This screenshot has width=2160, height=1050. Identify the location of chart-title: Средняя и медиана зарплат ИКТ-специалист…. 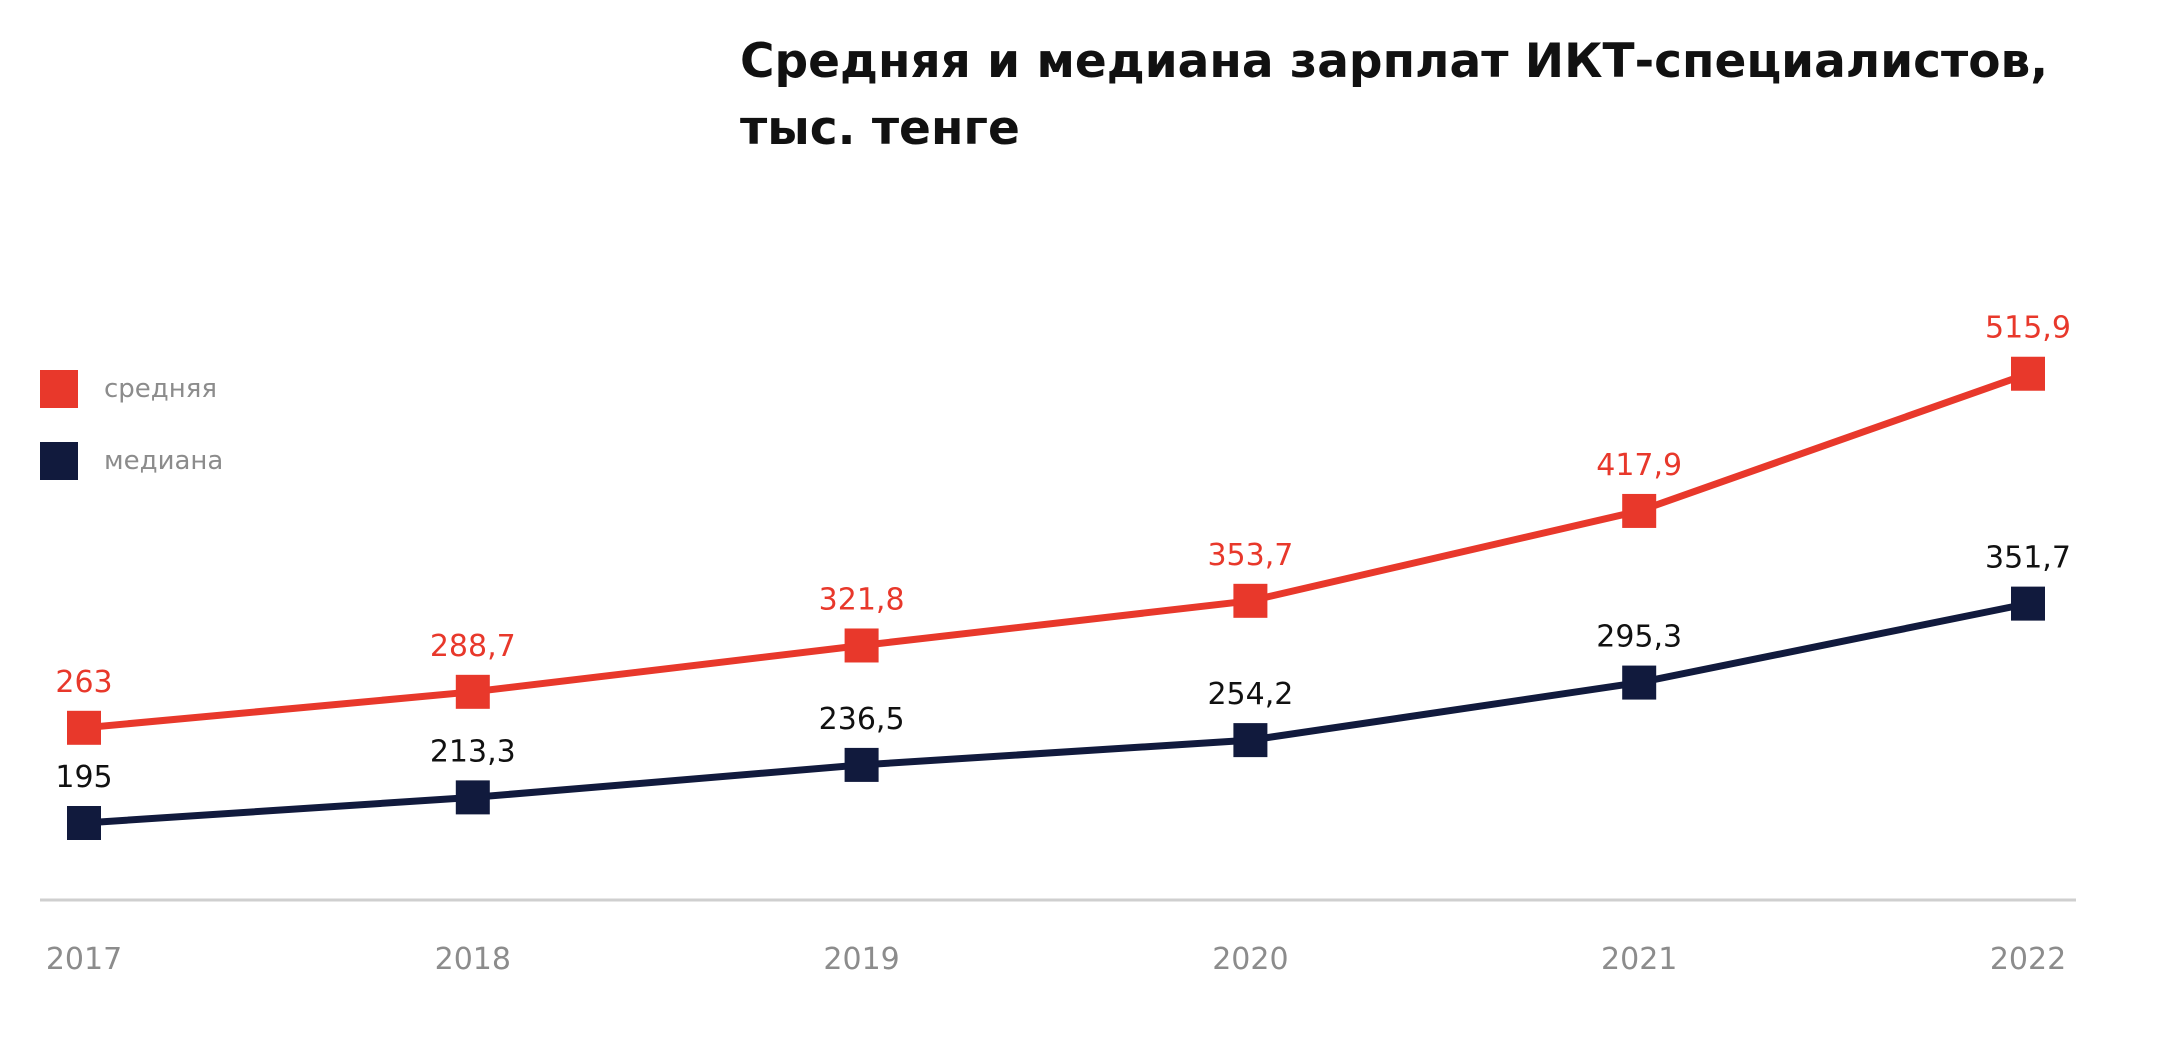
(1430, 95).